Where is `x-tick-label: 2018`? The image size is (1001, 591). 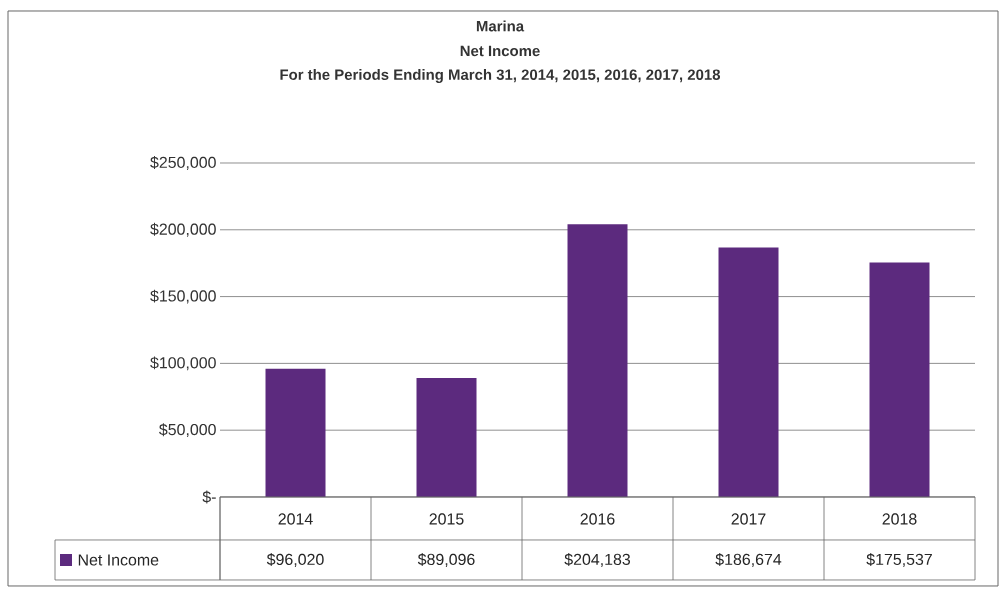 x-tick-label: 2018 is located at coordinates (899, 519).